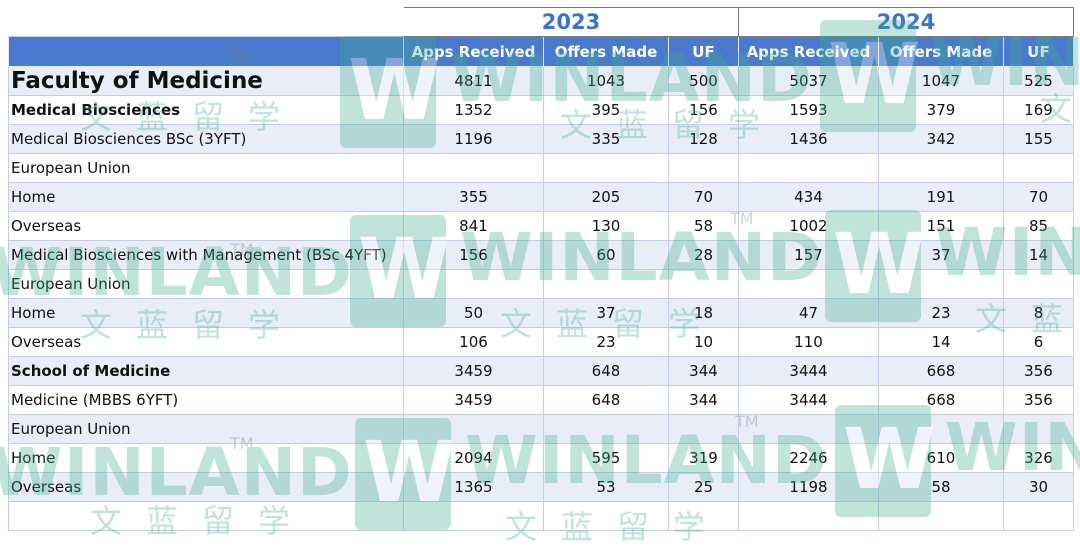 The height and width of the screenshot is (548, 1080). I want to click on table-row: Overseas 841 130 58 1002 151 85, so click(541, 226).